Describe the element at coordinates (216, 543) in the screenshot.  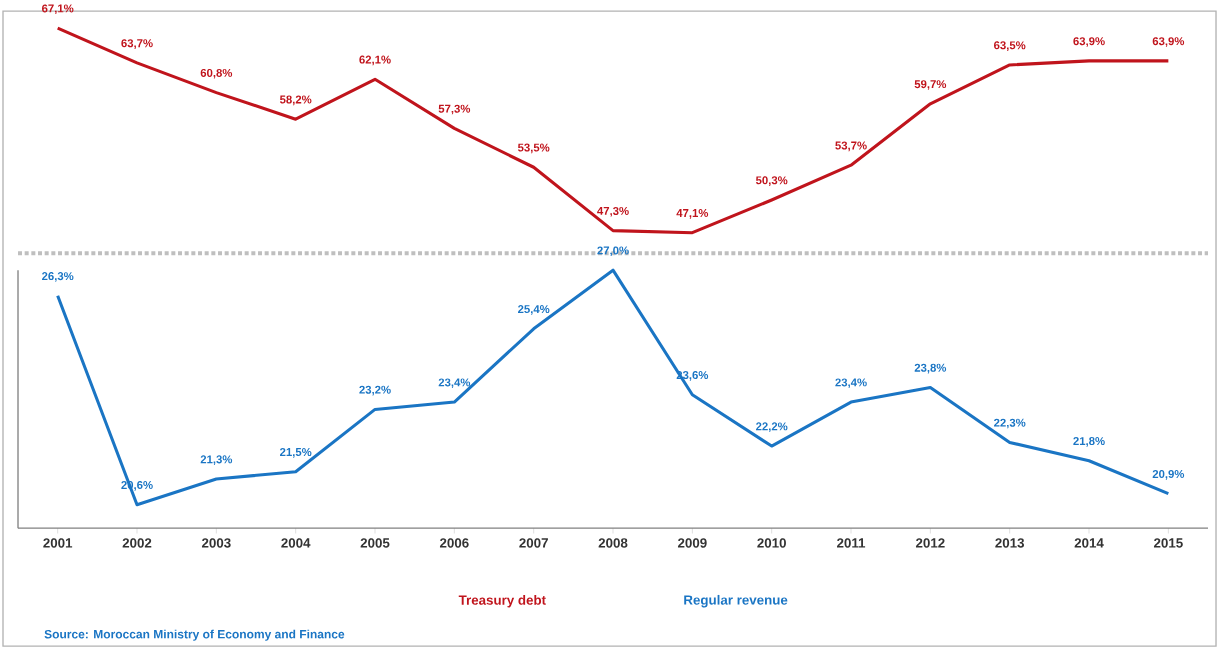
I see `x-tick-label: 2003` at that location.